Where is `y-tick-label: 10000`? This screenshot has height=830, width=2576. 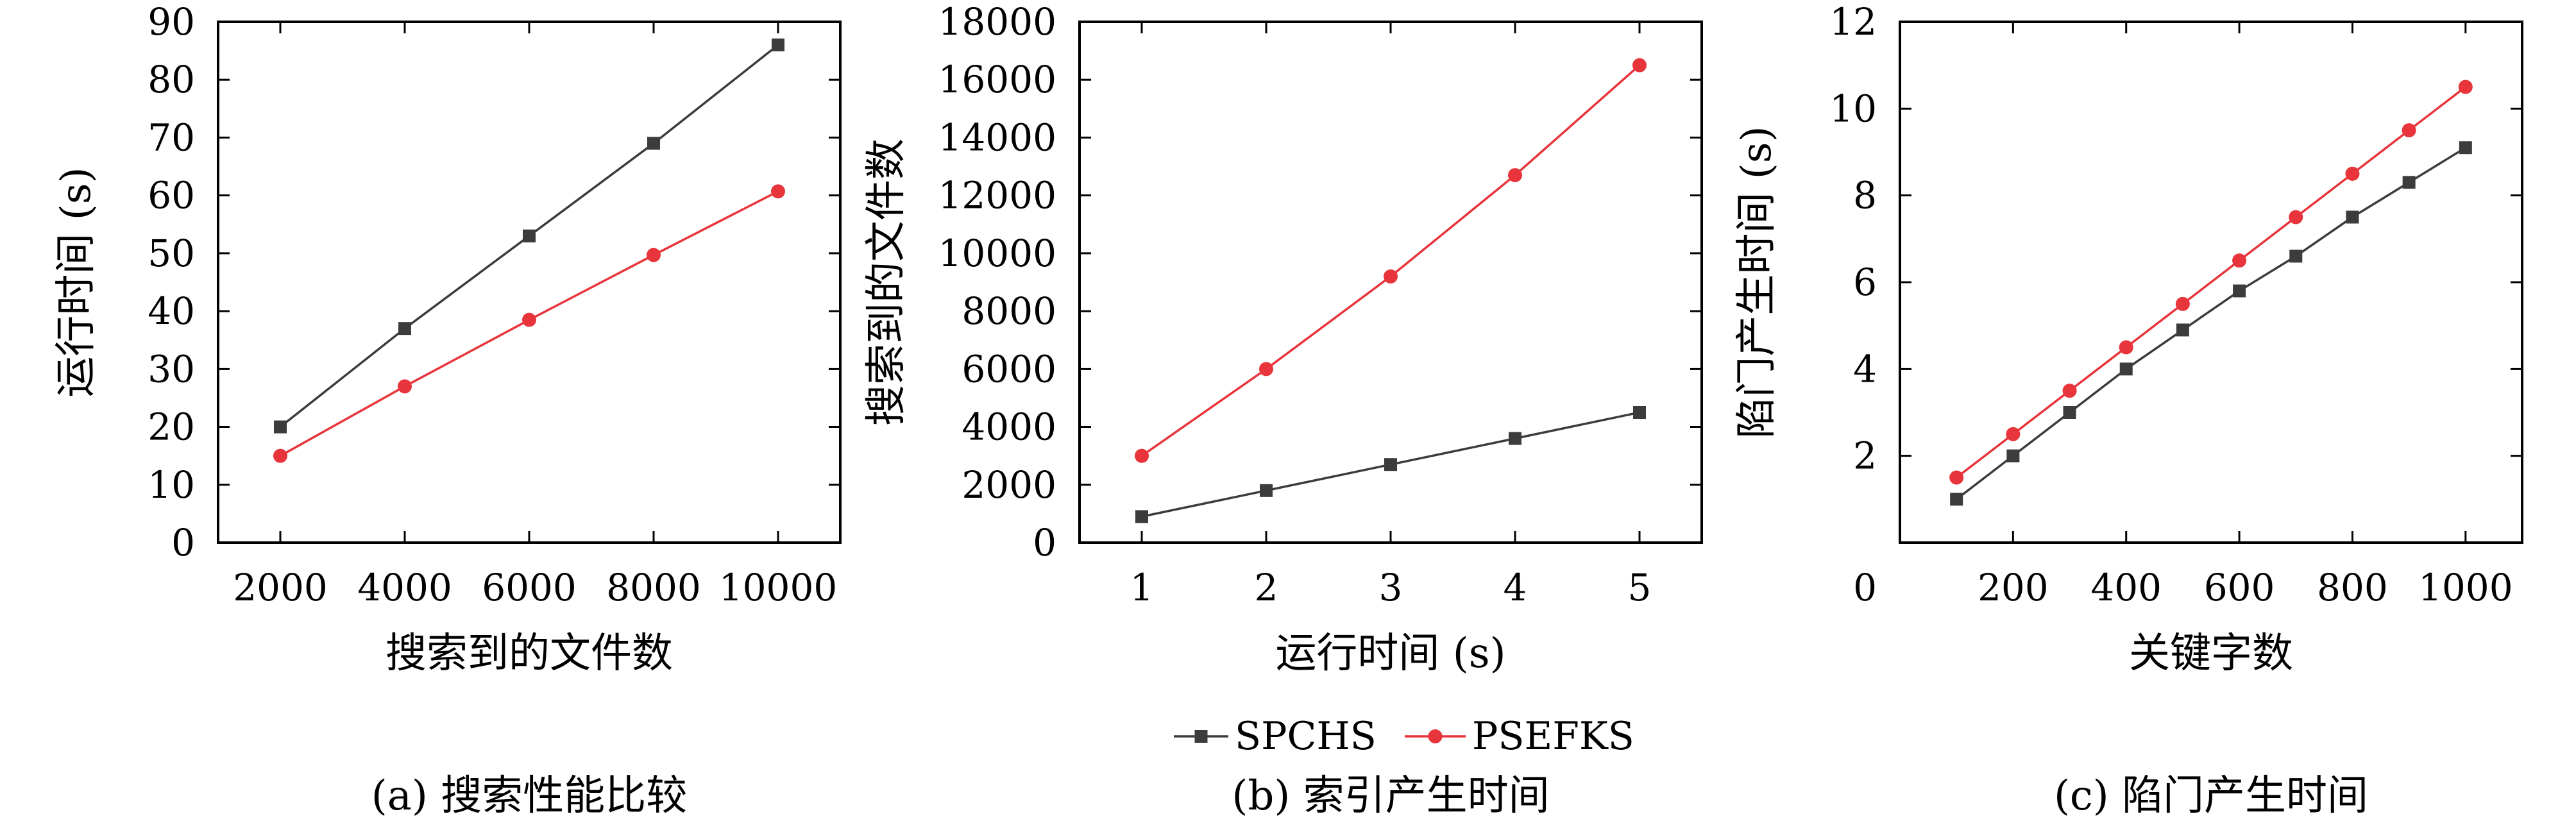
y-tick-label: 10000 is located at coordinates (997, 253).